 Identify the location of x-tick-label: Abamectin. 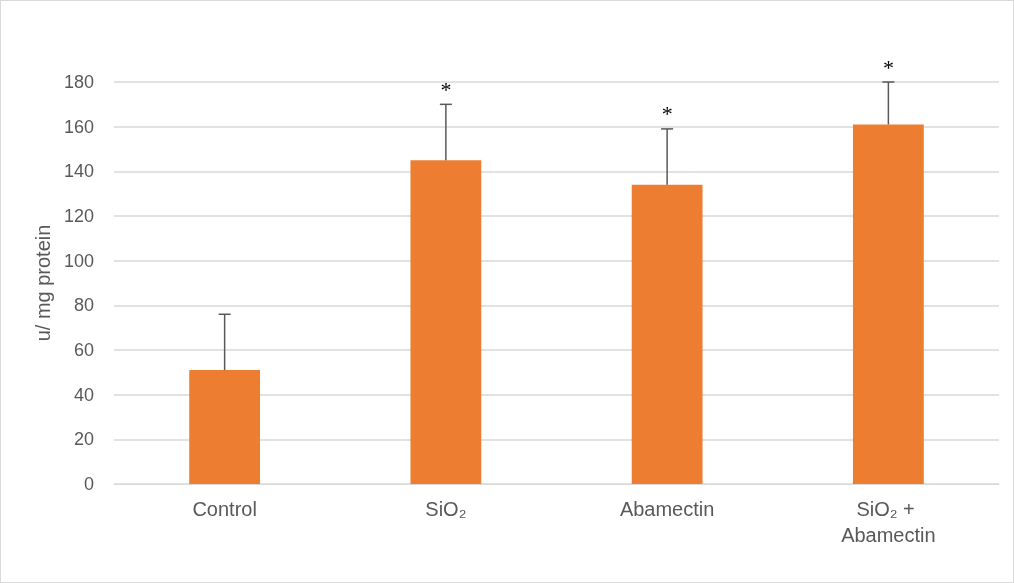
(667, 509).